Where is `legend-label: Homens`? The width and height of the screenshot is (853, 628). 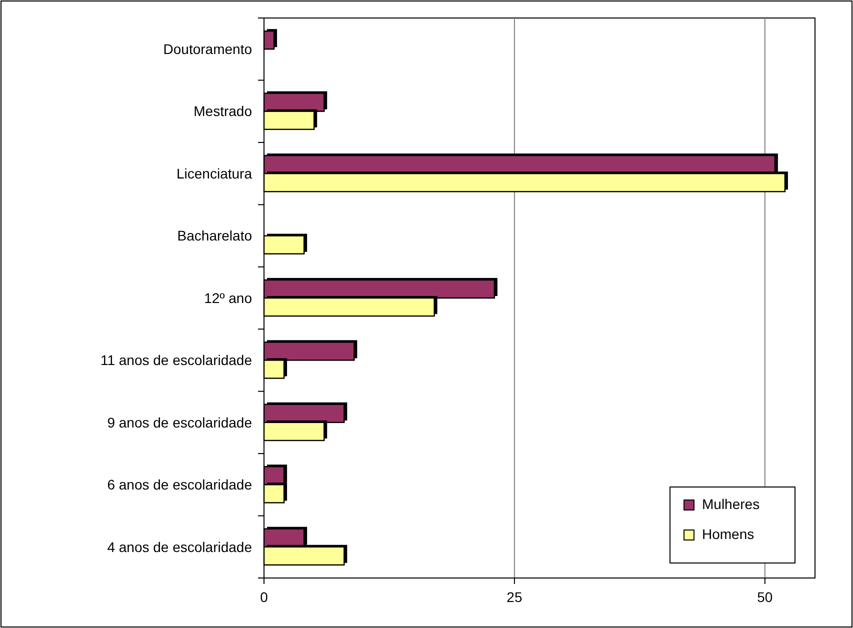
legend-label: Homens is located at coordinates (728, 534).